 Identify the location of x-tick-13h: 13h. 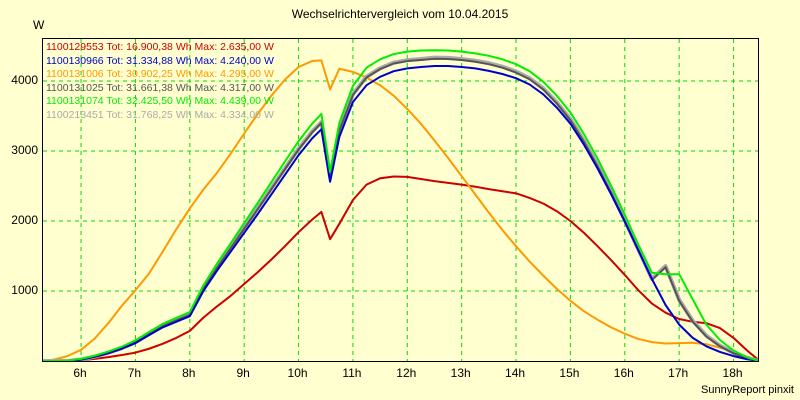
(460, 373).